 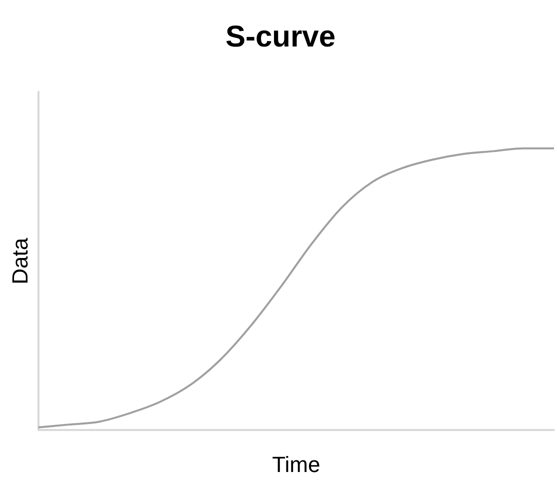 I want to click on chart-title: S-curve, so click(x=280, y=37).